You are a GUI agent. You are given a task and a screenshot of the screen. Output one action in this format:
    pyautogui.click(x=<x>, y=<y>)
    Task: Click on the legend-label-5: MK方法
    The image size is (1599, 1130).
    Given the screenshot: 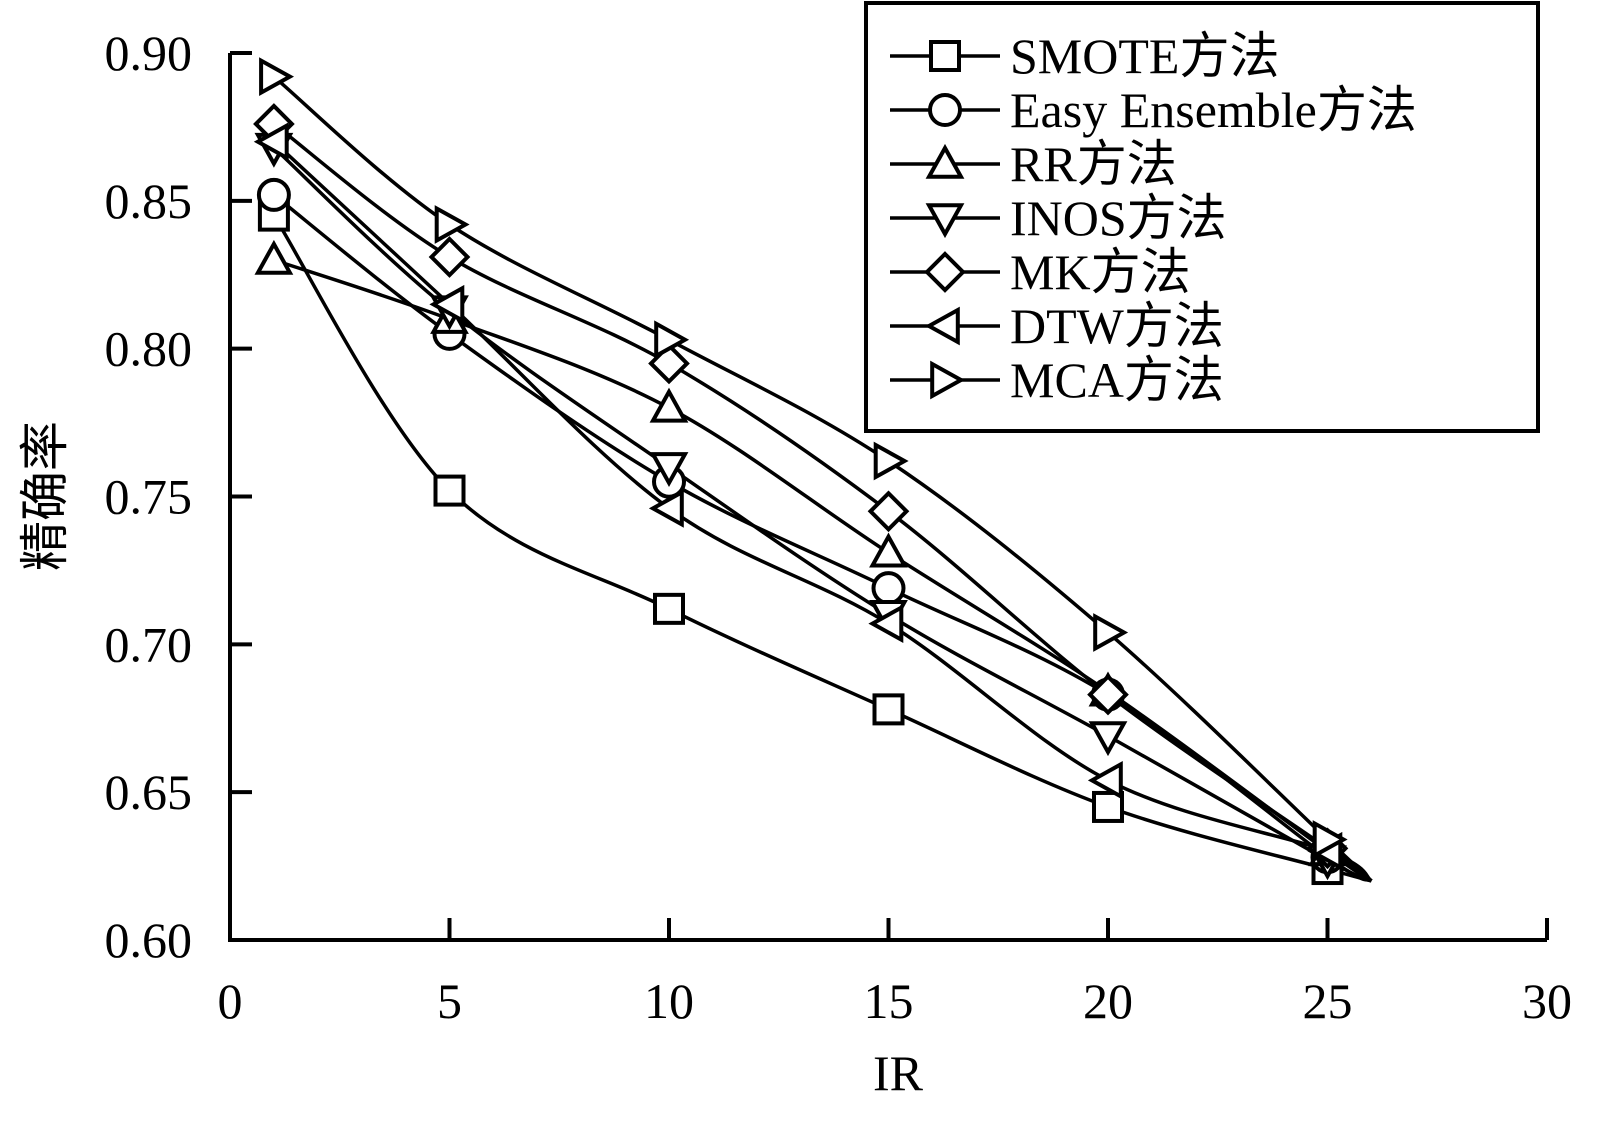 What is the action you would take?
    pyautogui.click(x=1100, y=272)
    